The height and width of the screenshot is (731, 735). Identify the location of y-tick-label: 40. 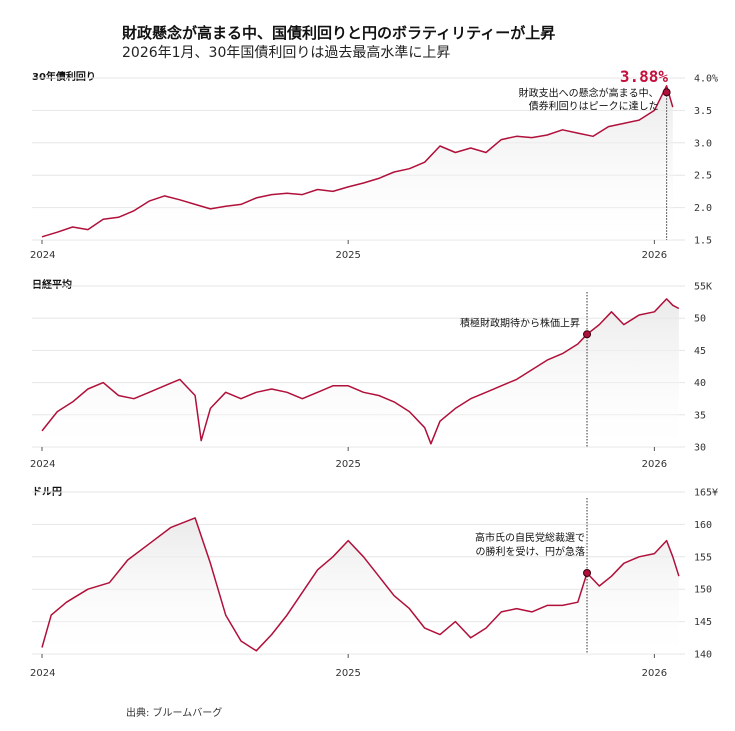
(700, 383).